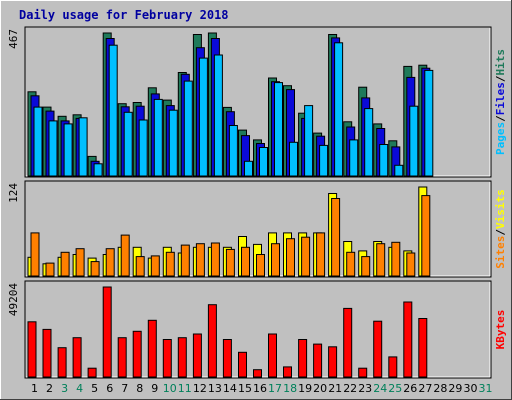 This screenshot has width=512, height=400. I want to click on legend-part-sites: Sites, so click(500, 252).